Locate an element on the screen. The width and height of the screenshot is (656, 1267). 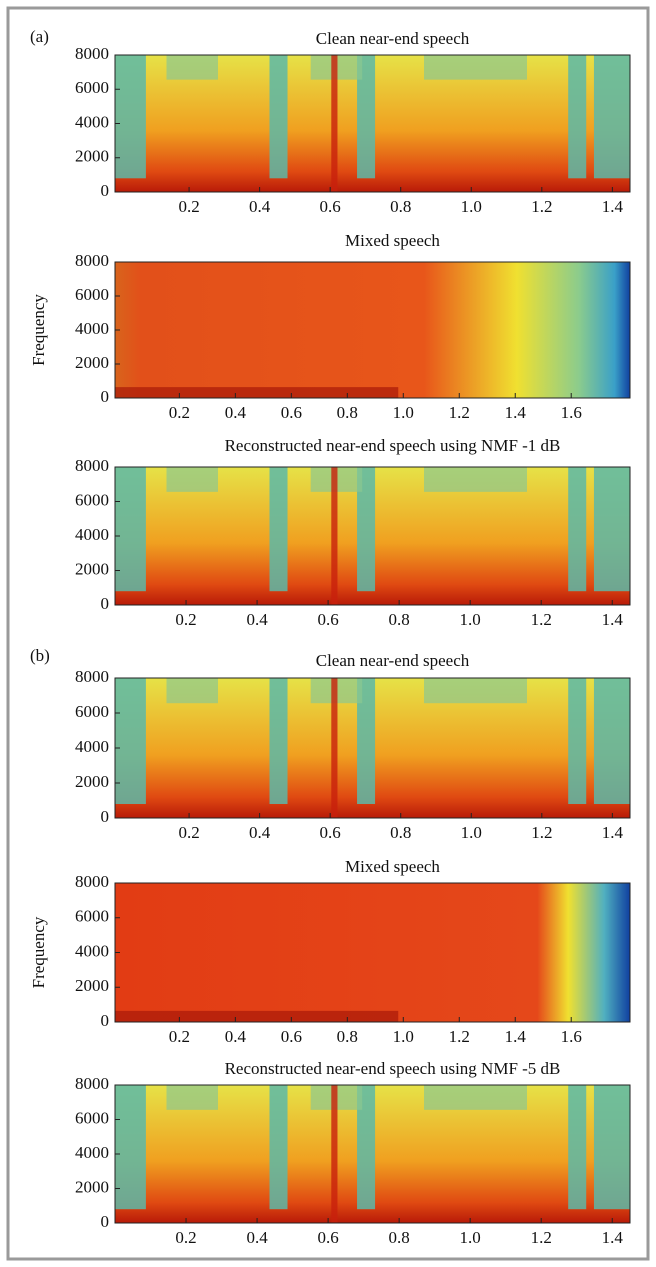
chart-title: Mixed speech is located at coordinates (392, 866).